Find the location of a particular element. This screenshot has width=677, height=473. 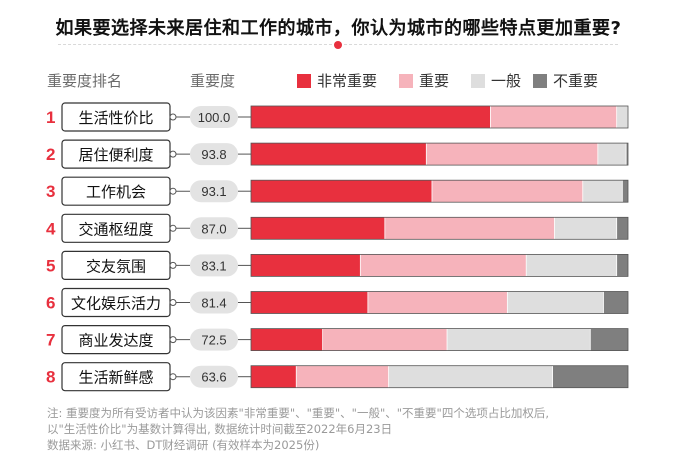

legend-item-important: 重要 is located at coordinates (424, 80).